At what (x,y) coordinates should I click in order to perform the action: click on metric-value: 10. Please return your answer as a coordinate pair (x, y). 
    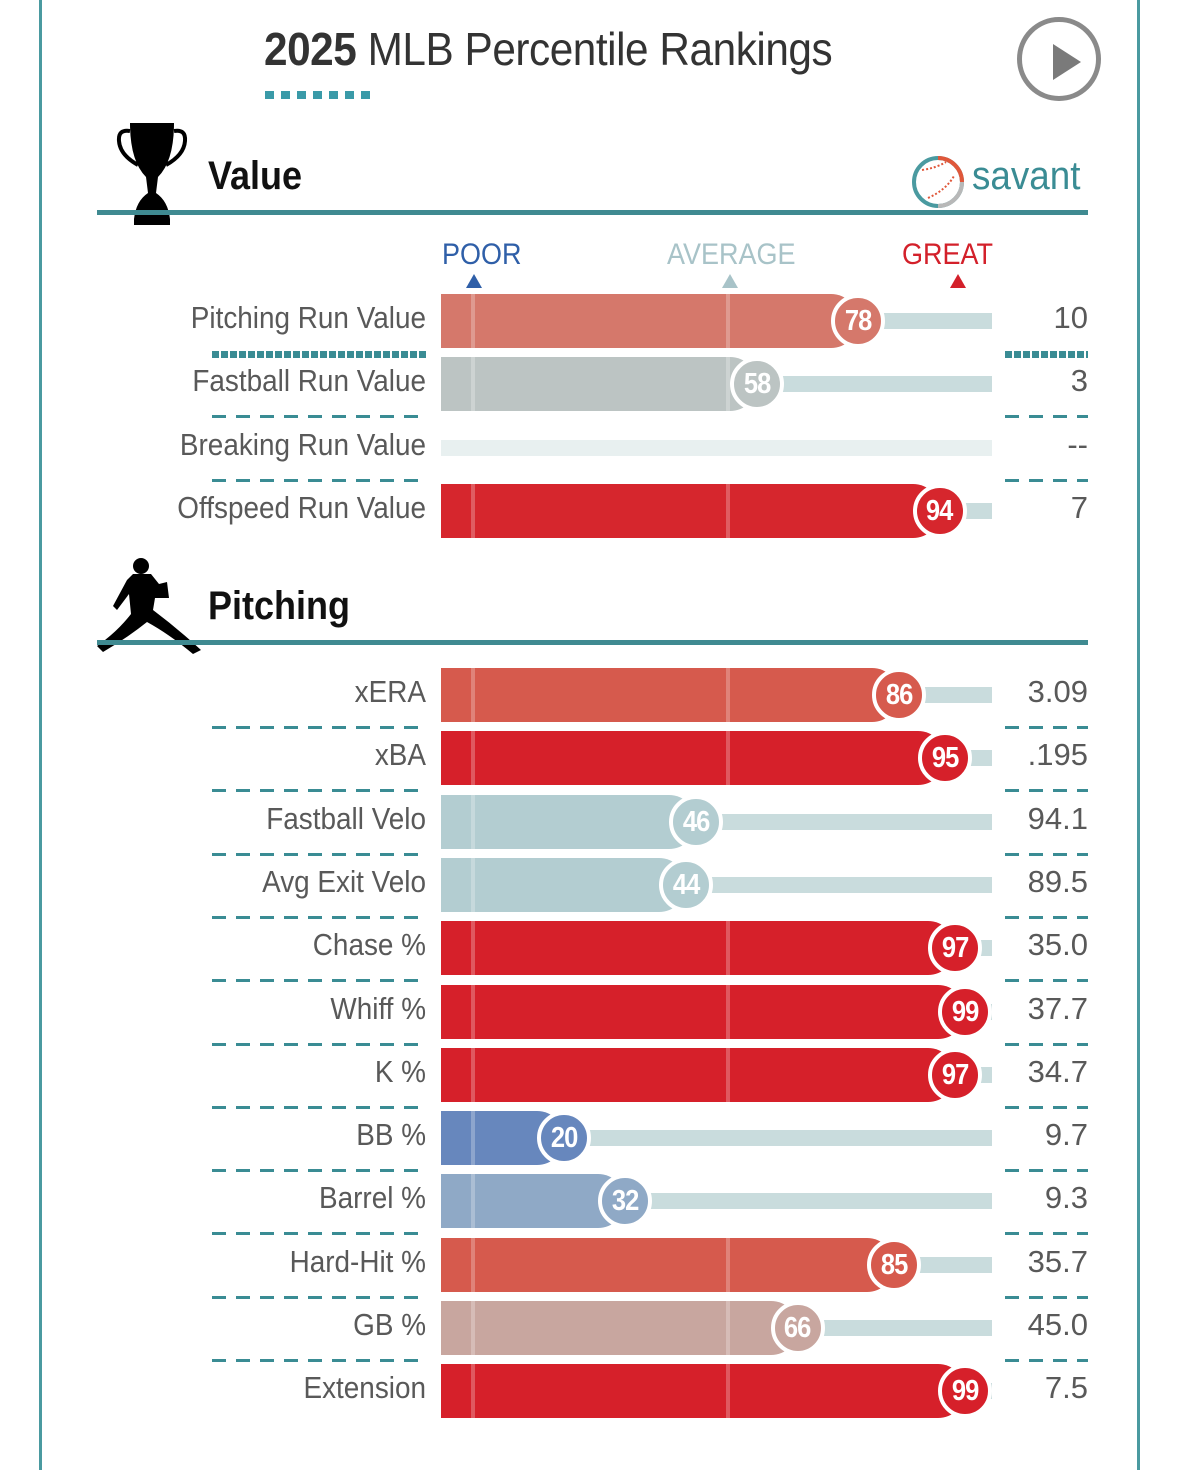
    Looking at the image, I should click on (1070, 317).